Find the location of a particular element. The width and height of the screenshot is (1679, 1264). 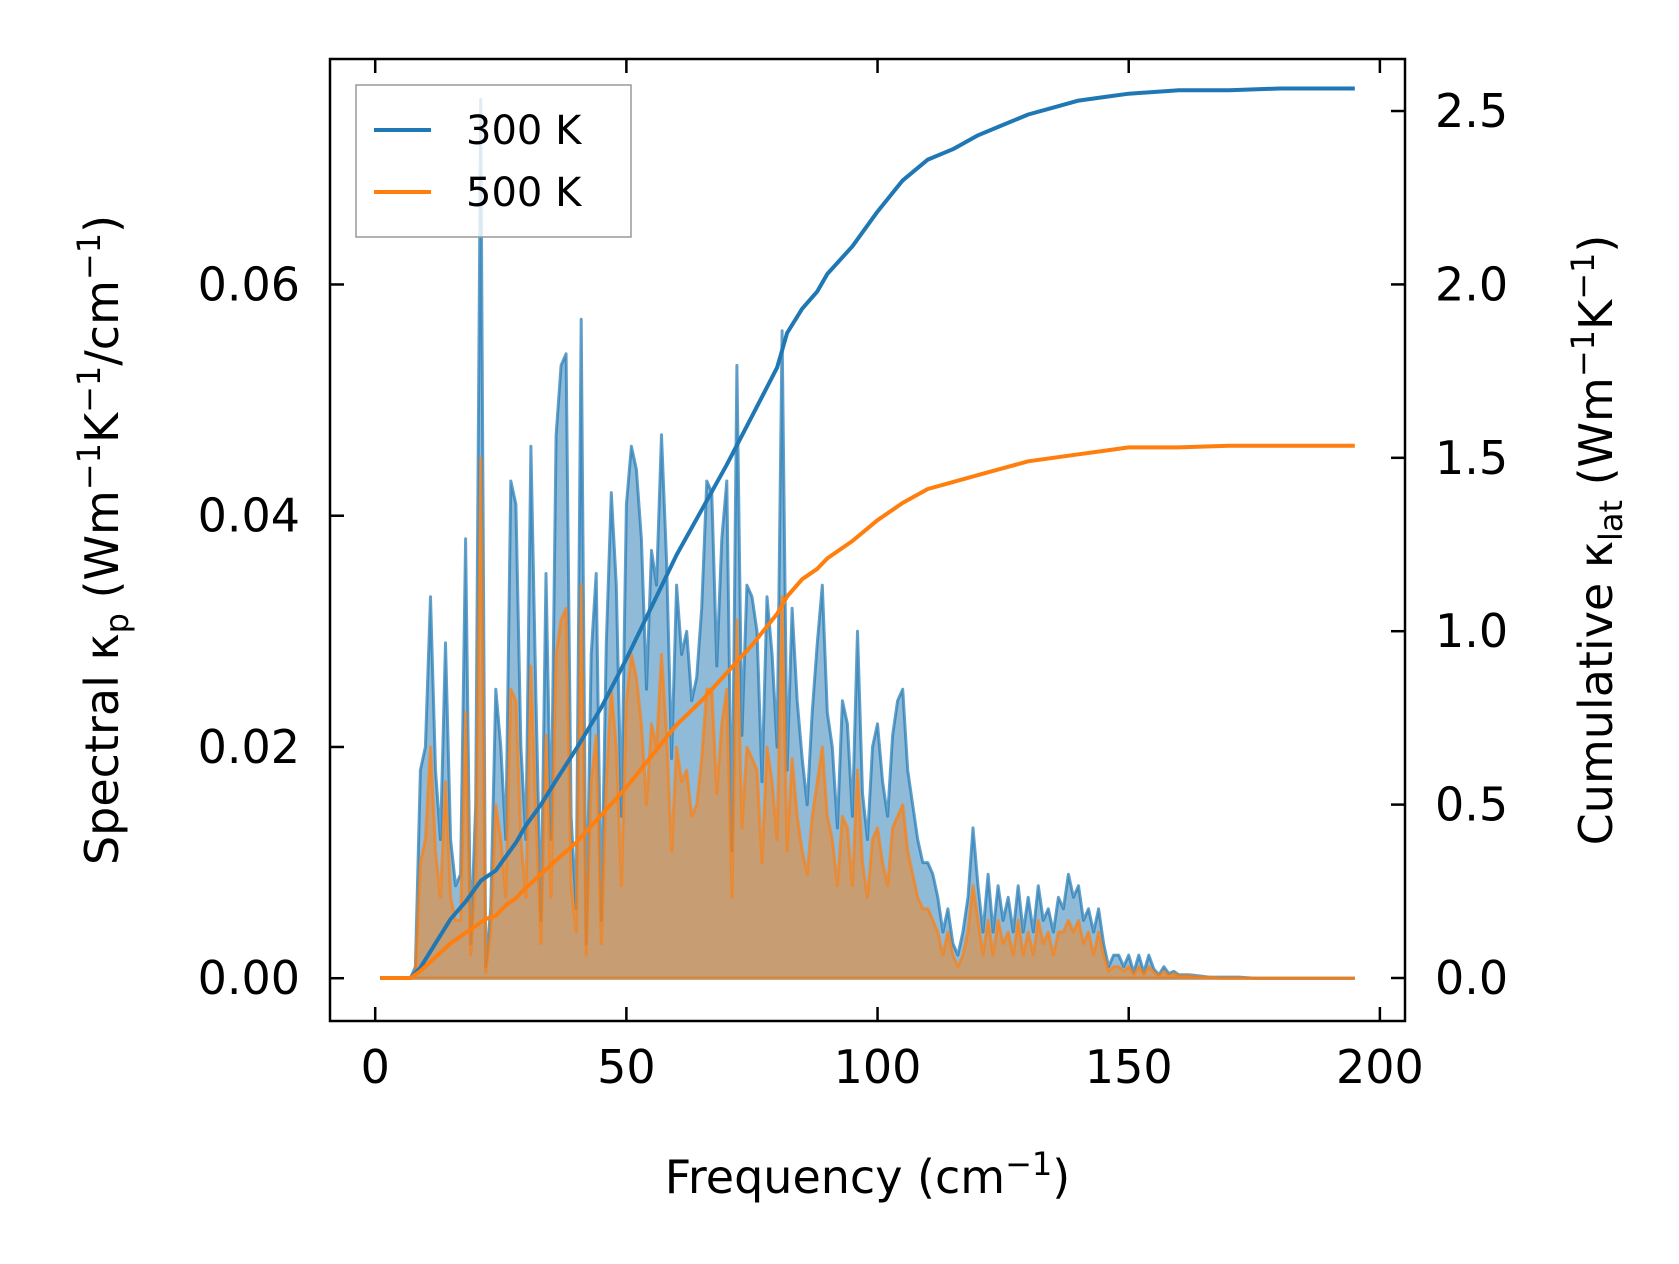

y-right-tick-label: 0.0 is located at coordinates (1471, 978).